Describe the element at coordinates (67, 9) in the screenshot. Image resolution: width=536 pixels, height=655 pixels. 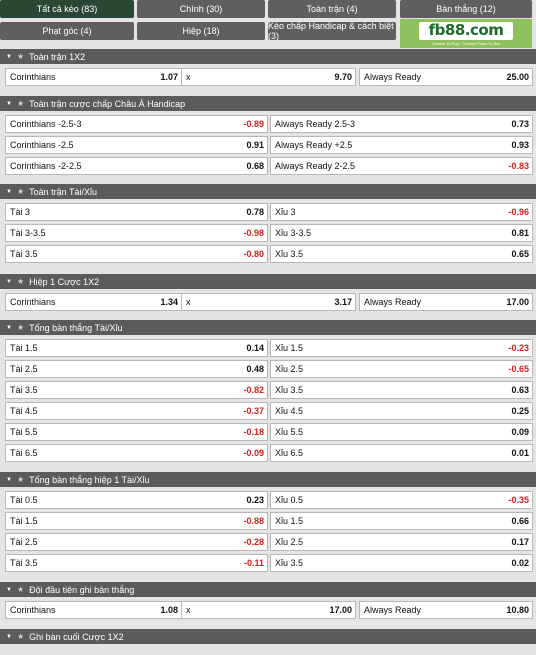
I see `tab-1: Tất cả kèo (83)` at that location.